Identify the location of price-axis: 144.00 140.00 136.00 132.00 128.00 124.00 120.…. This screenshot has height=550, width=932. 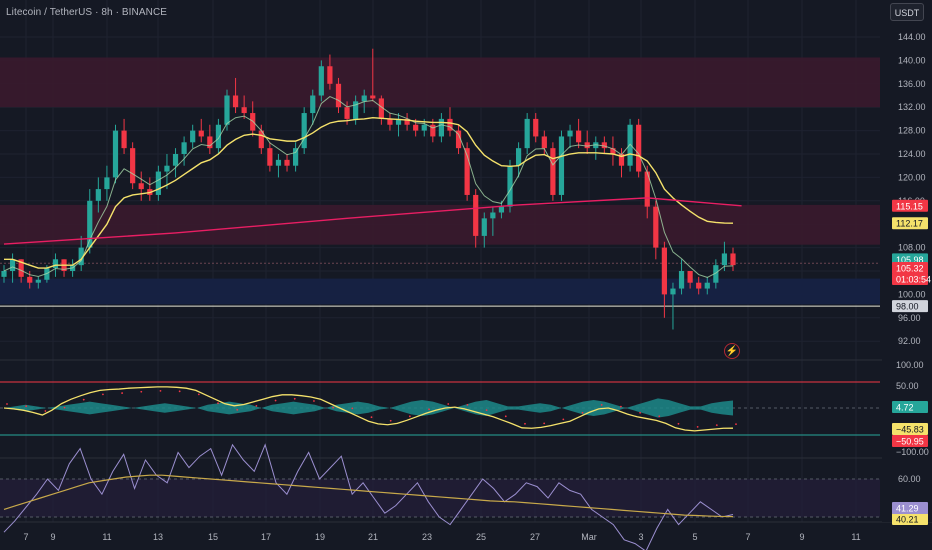
(907, 262).